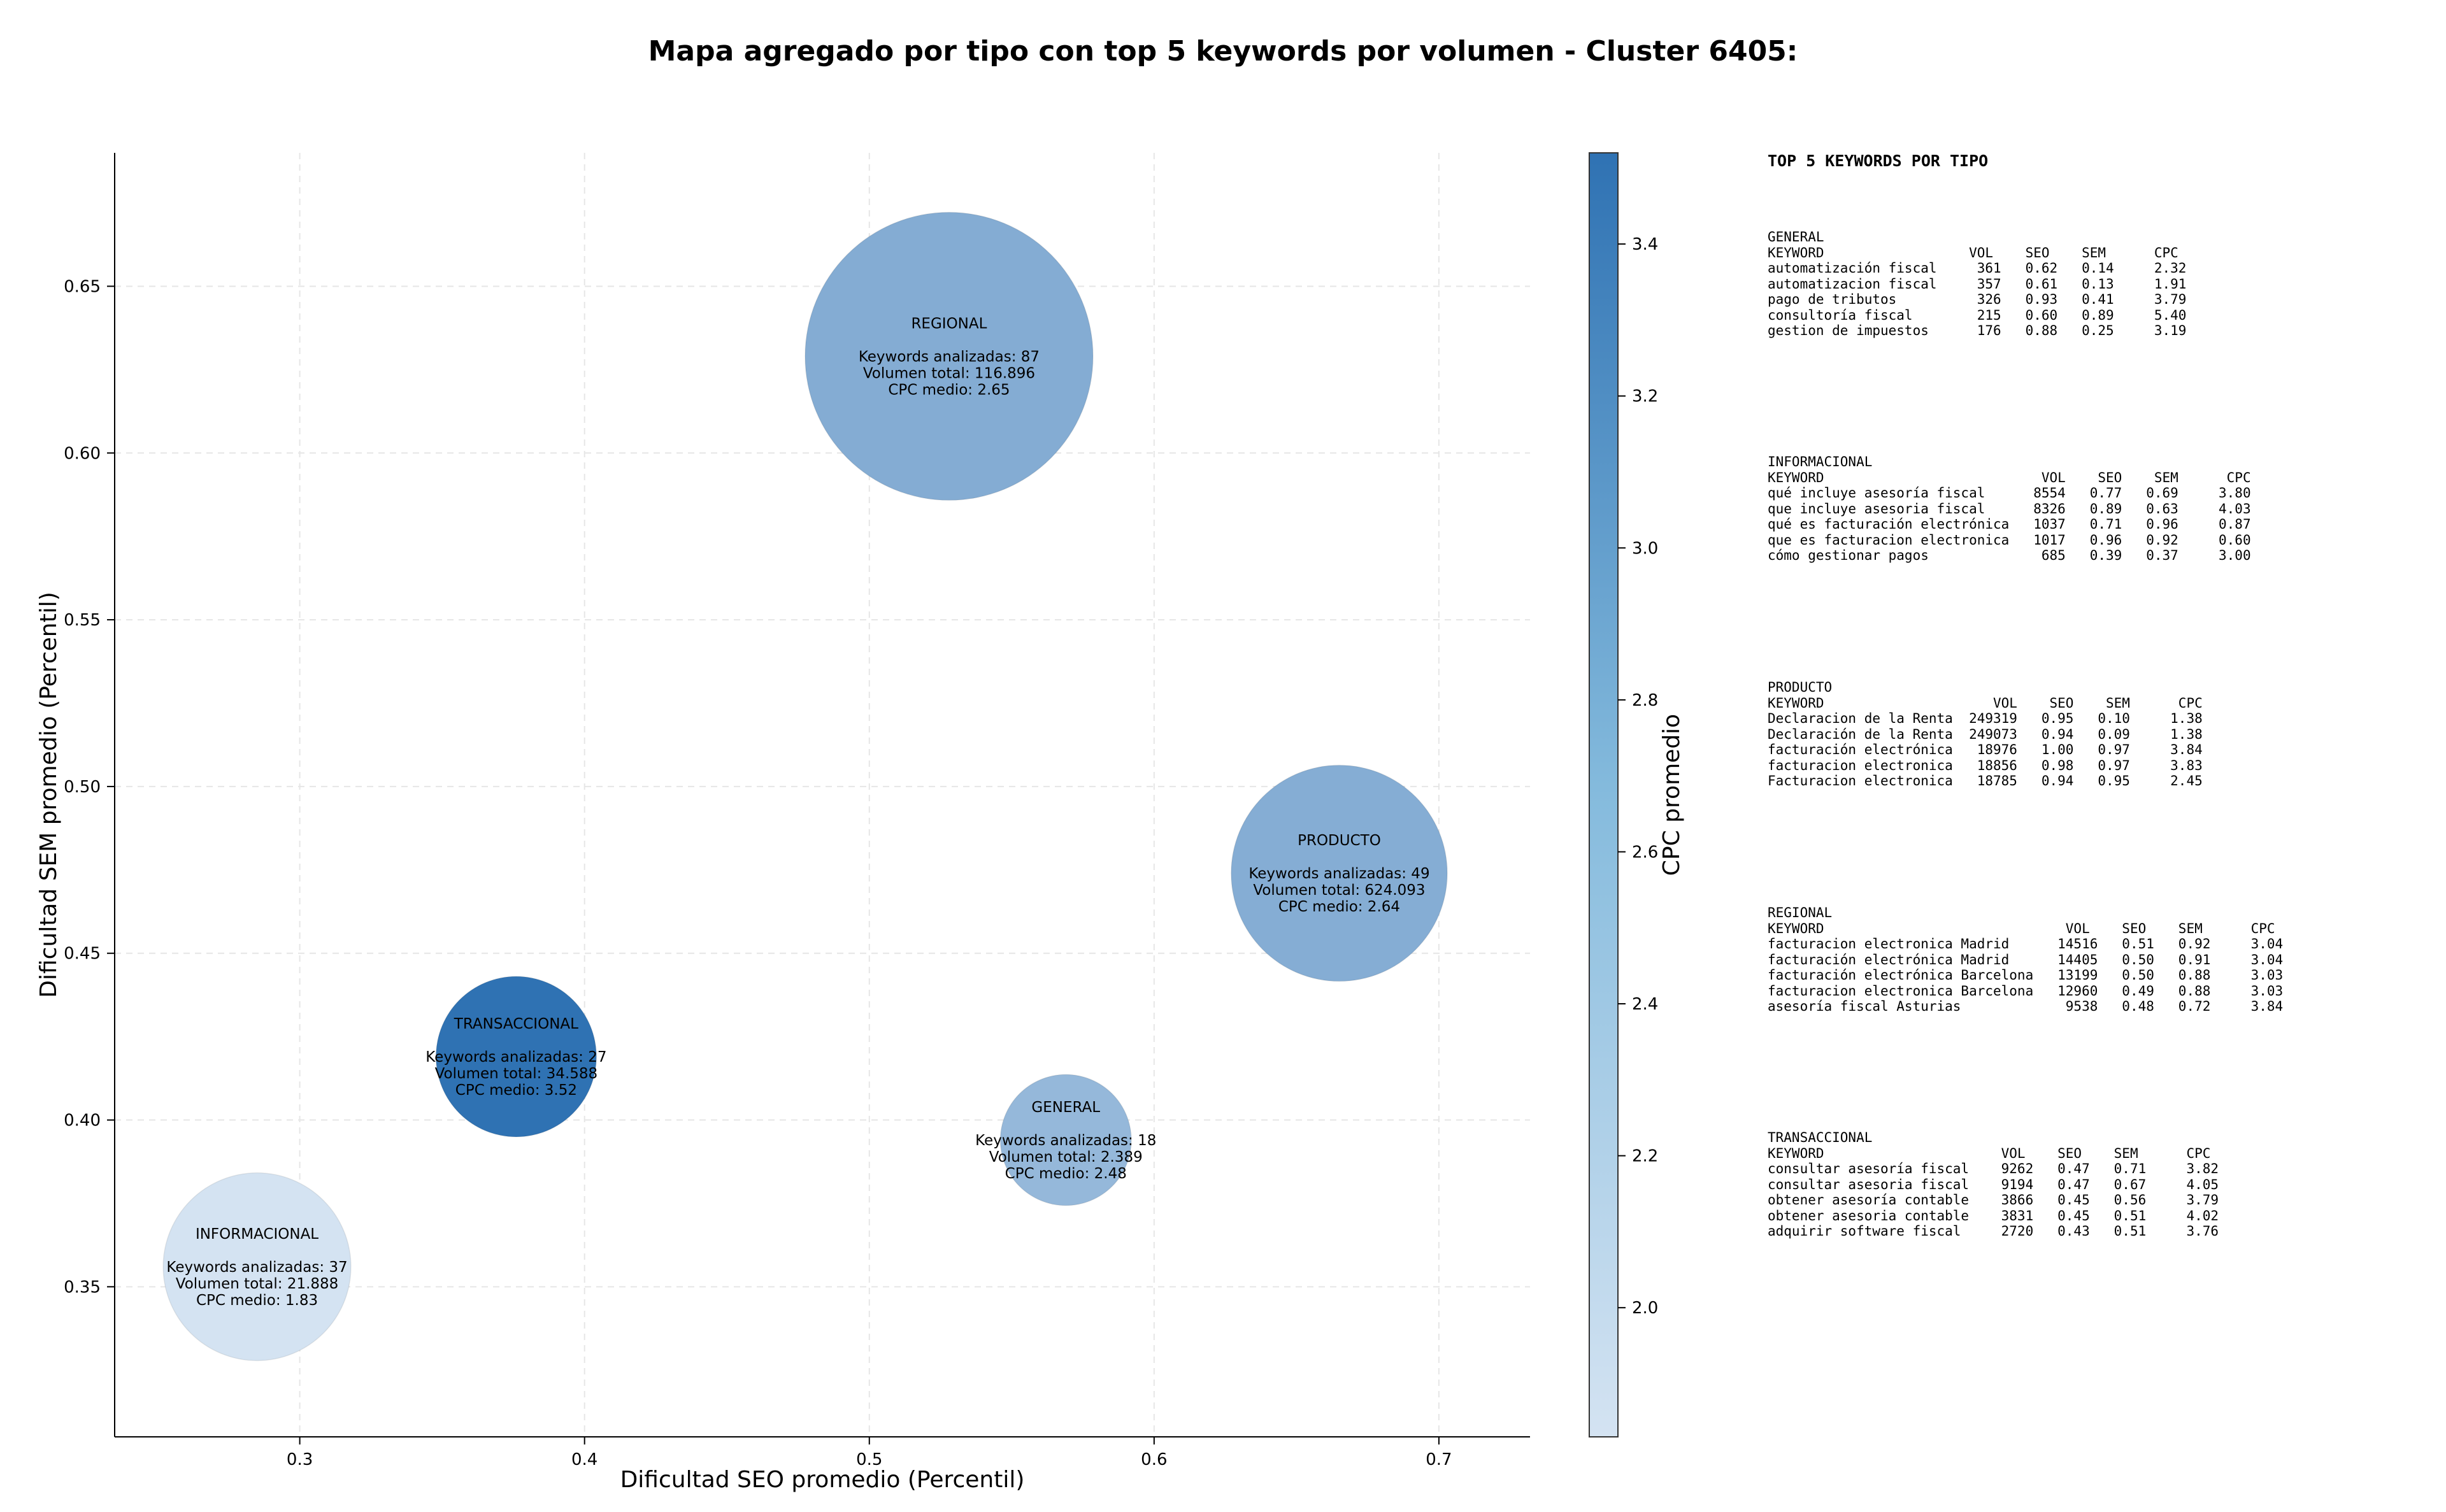 The width and height of the screenshot is (2446, 1512). What do you see at coordinates (584, 1459) in the screenshot?
I see `x-tick-label: 0.4` at bounding box center [584, 1459].